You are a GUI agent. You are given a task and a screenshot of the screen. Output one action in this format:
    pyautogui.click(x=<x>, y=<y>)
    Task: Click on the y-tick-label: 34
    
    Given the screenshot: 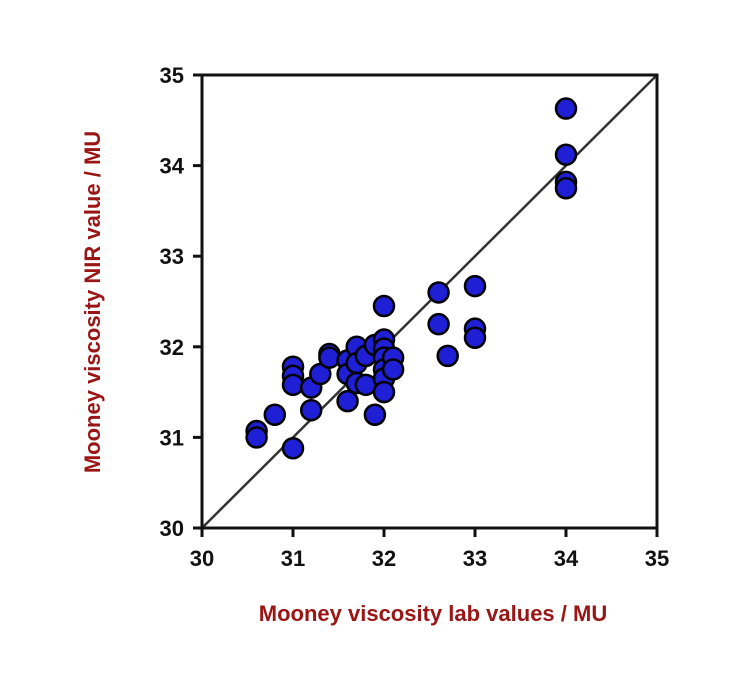 What is the action you would take?
    pyautogui.click(x=172, y=166)
    